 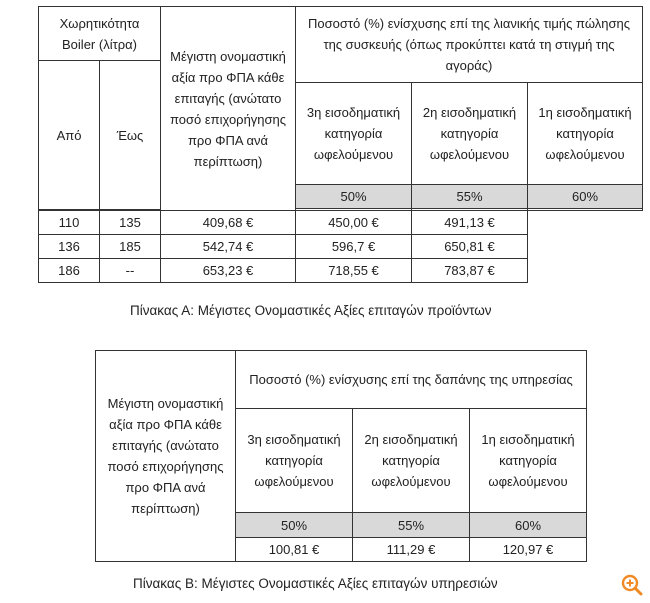 What do you see at coordinates (69, 135) in the screenshot?
I see `from-header: Από` at bounding box center [69, 135].